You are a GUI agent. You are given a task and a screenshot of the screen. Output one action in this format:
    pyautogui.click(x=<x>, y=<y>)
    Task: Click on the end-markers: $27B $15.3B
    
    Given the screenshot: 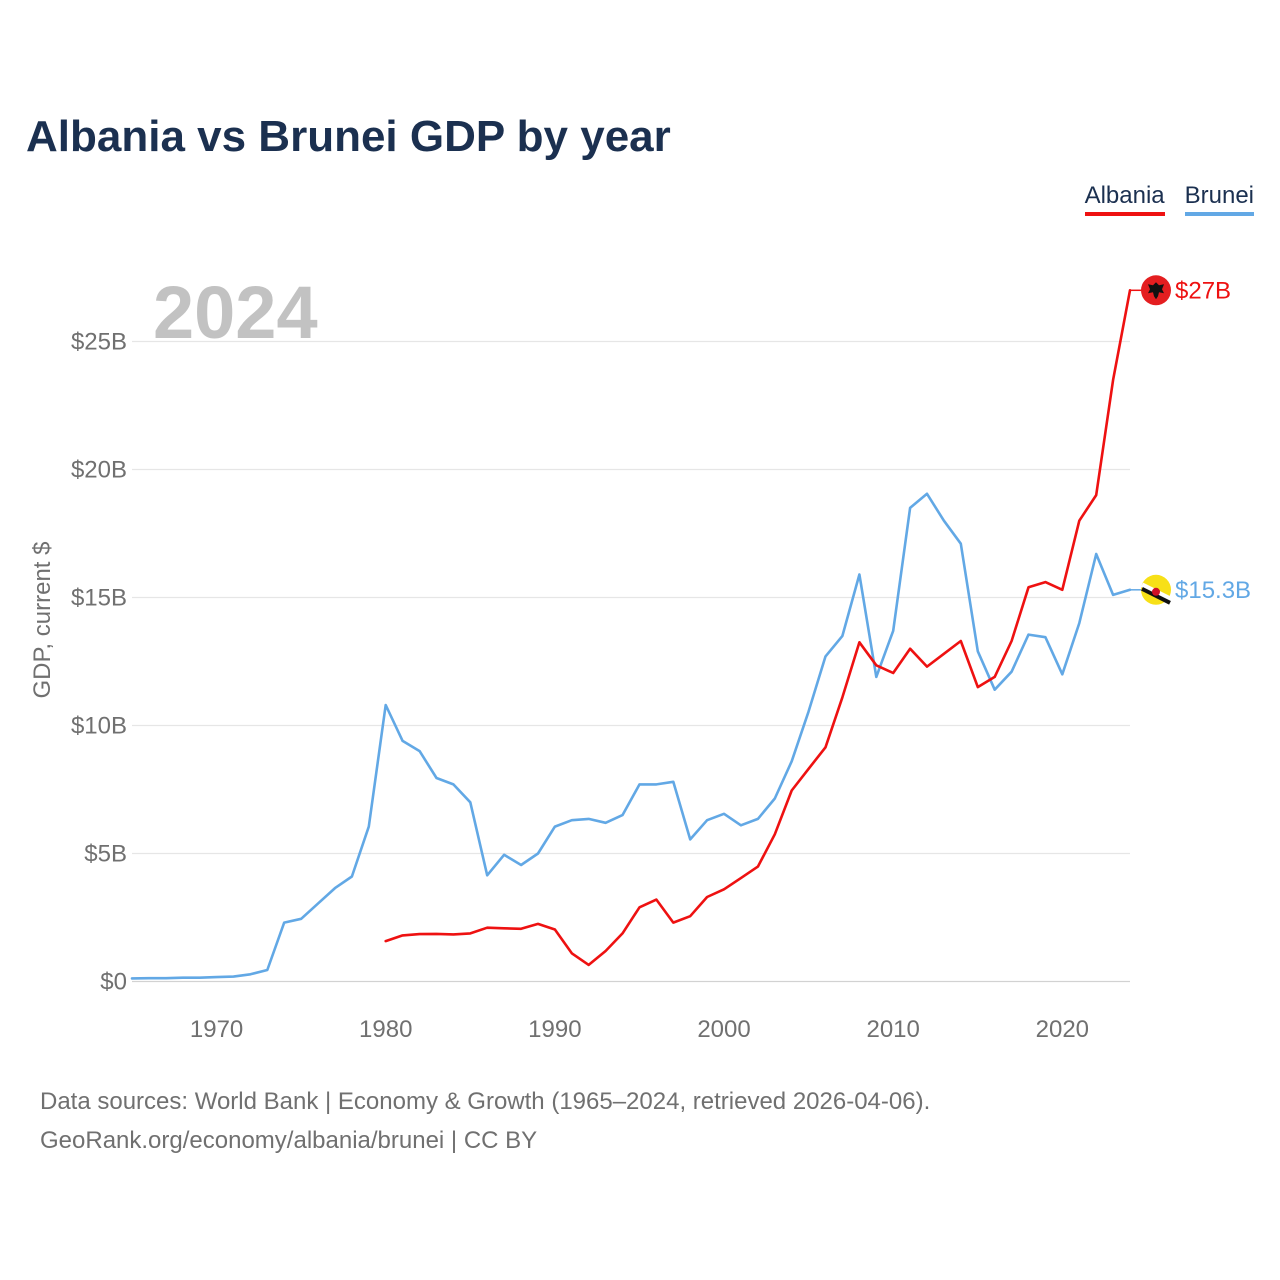 What is the action you would take?
    pyautogui.click(x=1195, y=440)
    